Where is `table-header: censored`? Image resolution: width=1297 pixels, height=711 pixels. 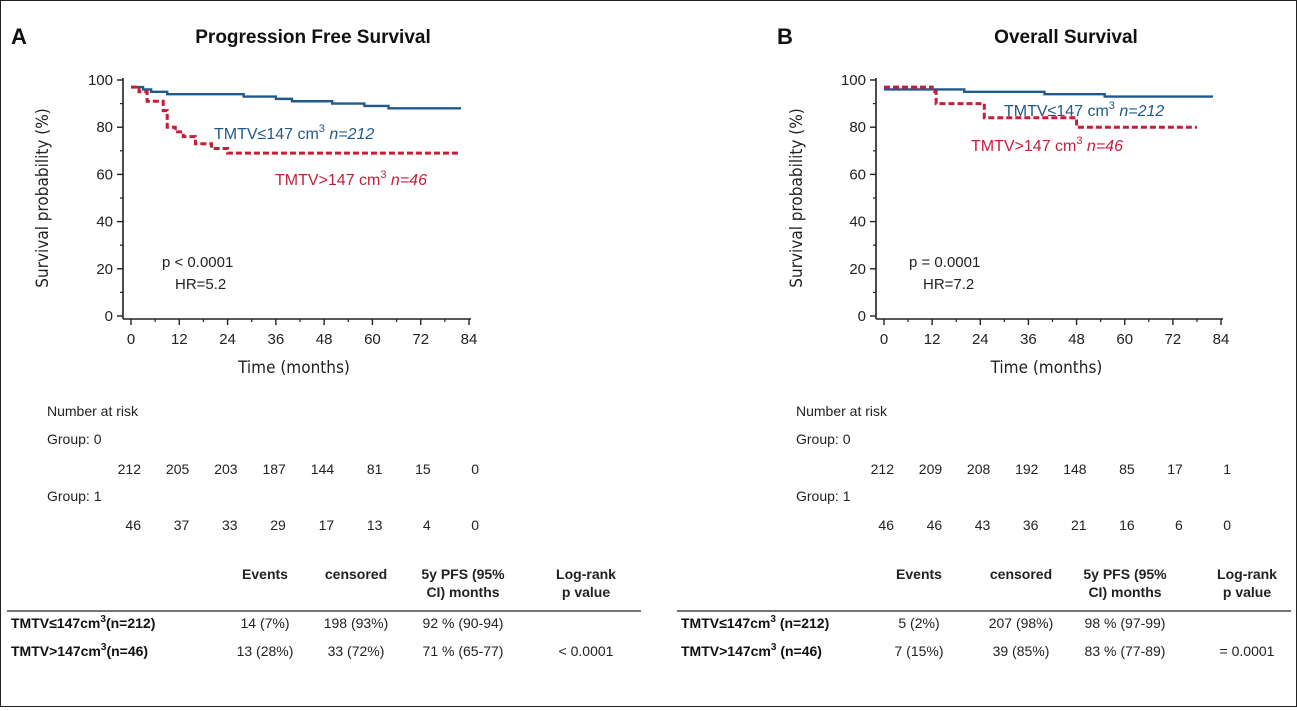
table-header: censored is located at coordinates (1021, 574).